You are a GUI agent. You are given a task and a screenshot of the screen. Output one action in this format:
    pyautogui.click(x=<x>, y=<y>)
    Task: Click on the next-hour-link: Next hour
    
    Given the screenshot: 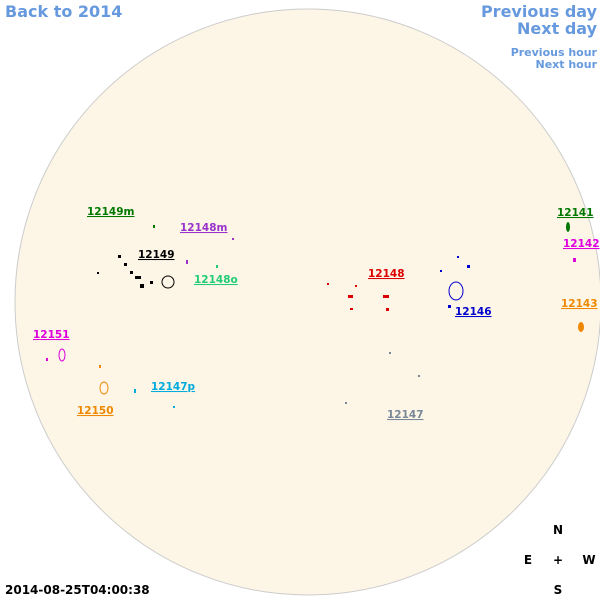 What is the action you would take?
    pyautogui.click(x=567, y=64)
    